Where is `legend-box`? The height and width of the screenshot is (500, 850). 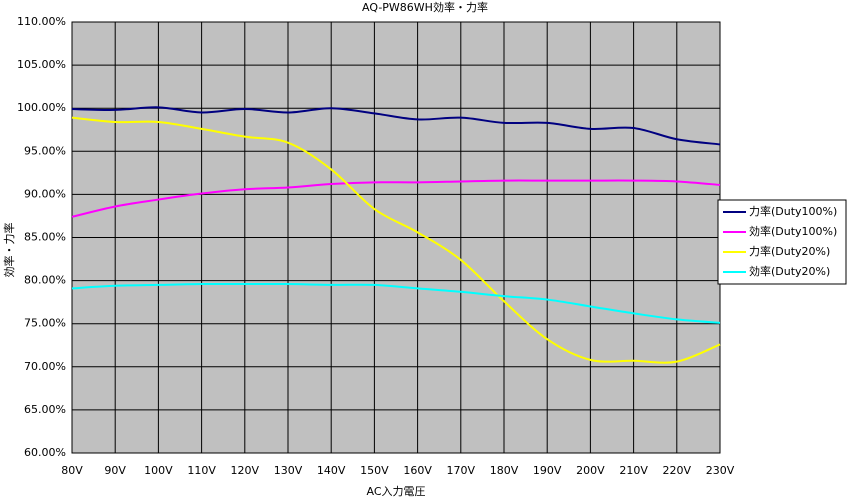
legend-box is located at coordinates (782, 242).